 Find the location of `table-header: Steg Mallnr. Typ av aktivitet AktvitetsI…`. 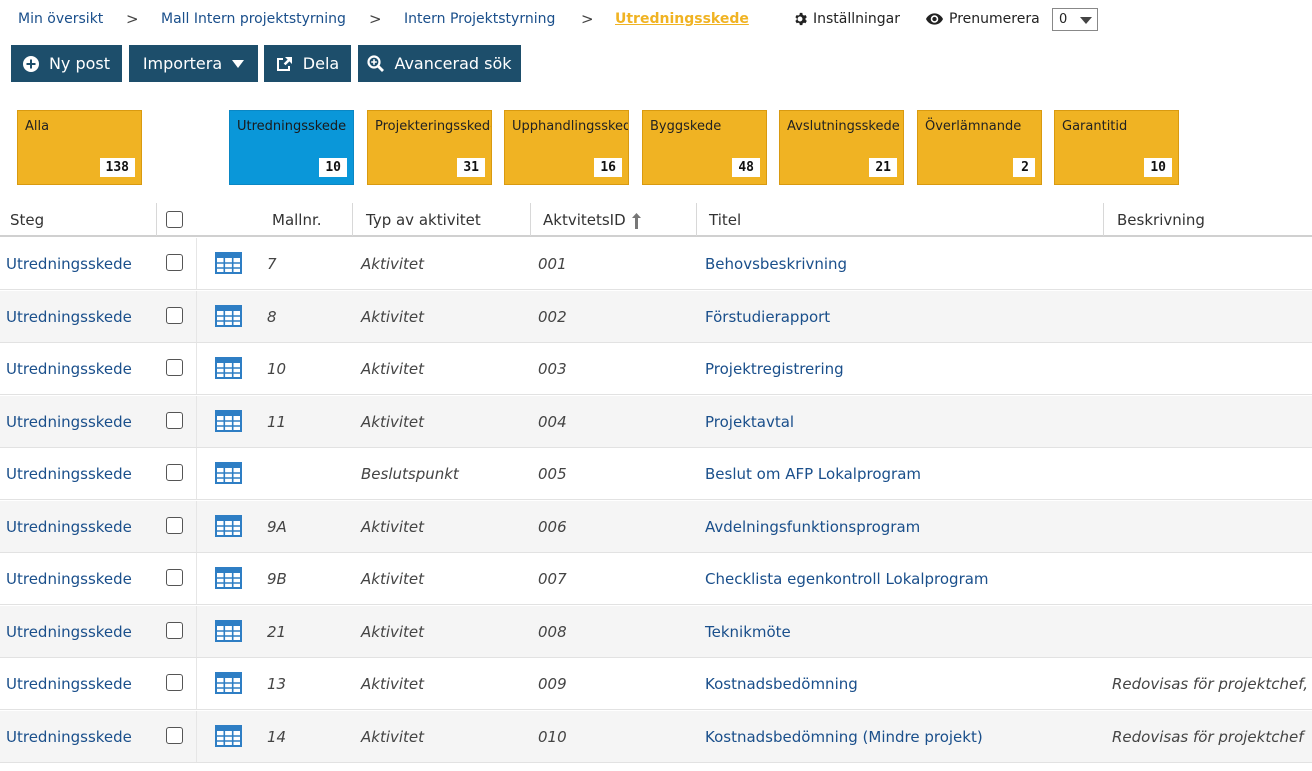

table-header: Steg Mallnr. Typ av aktivitet AktvitetsI… is located at coordinates (656, 220).